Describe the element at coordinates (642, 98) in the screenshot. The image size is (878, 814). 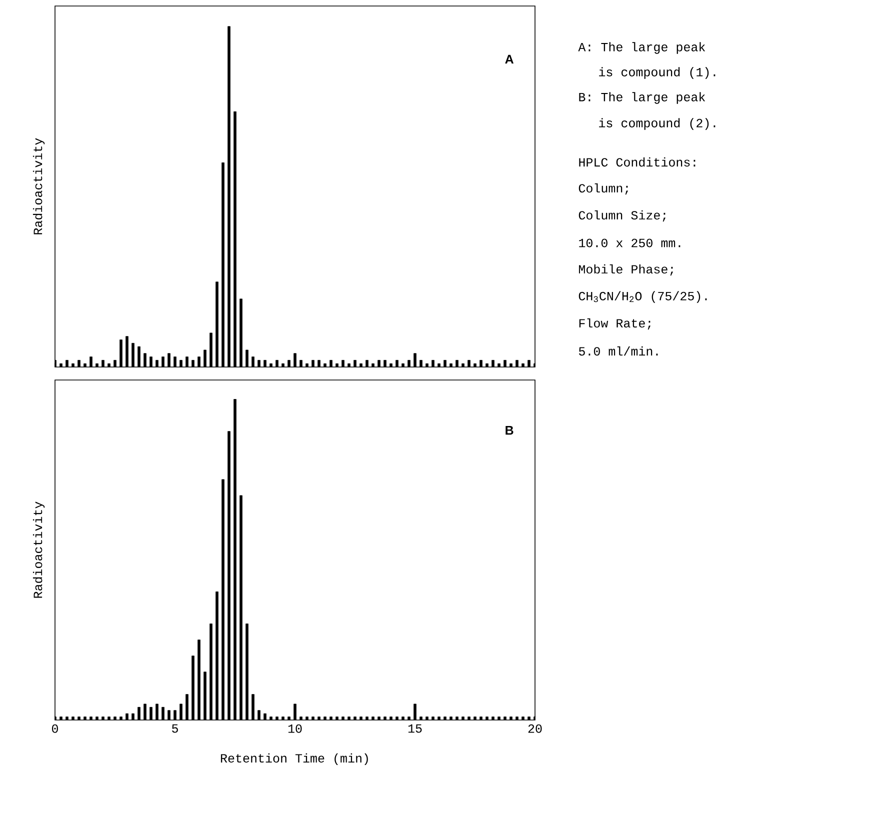
I see `text: B: The large peak` at that location.